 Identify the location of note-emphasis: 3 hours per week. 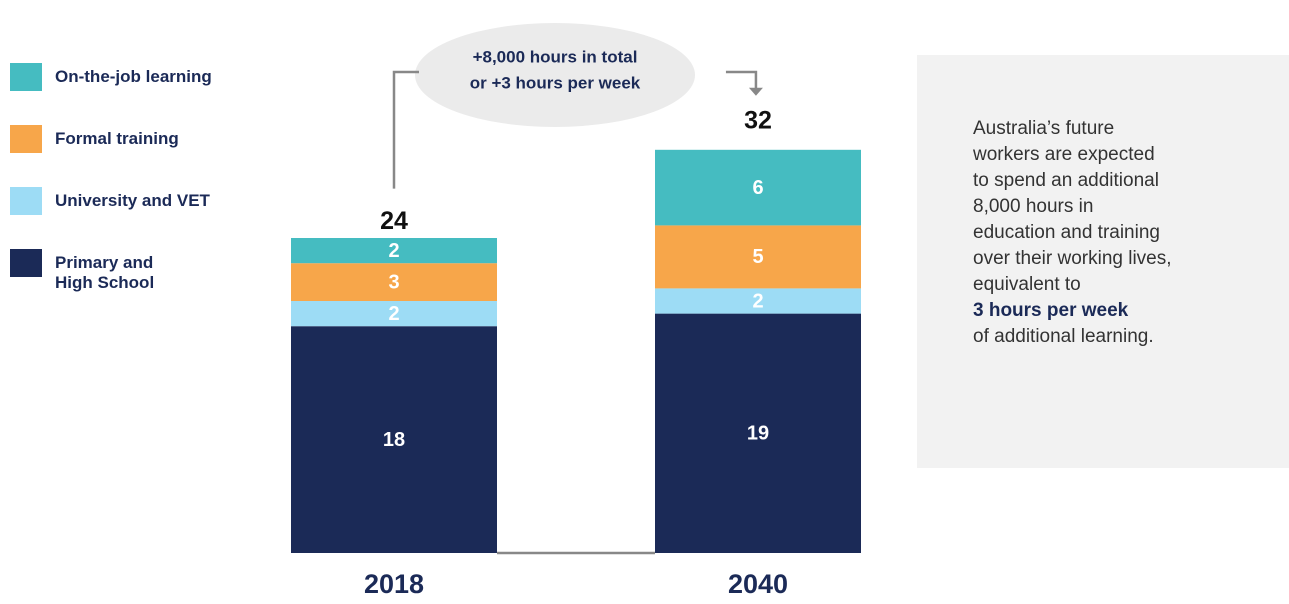
(1051, 310).